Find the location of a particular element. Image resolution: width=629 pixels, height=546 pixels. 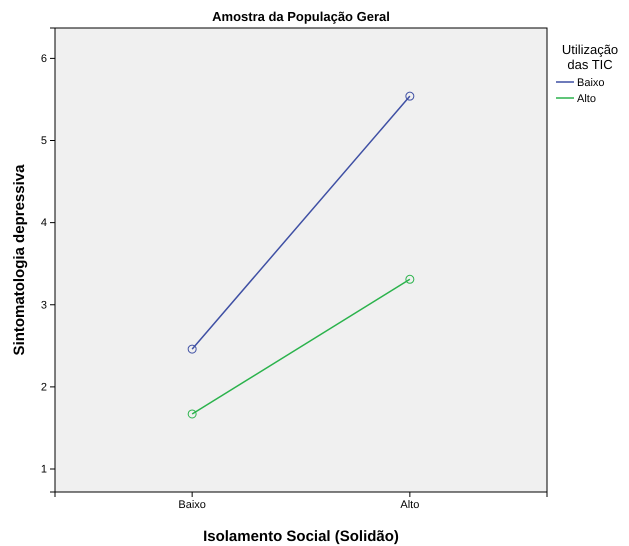

y-axis-title: Sintomatologia depressiva is located at coordinates (19, 260).